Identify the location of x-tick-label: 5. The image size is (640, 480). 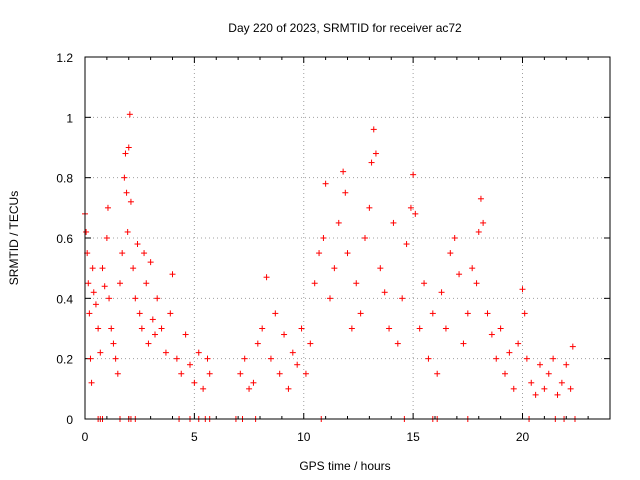
(194, 437).